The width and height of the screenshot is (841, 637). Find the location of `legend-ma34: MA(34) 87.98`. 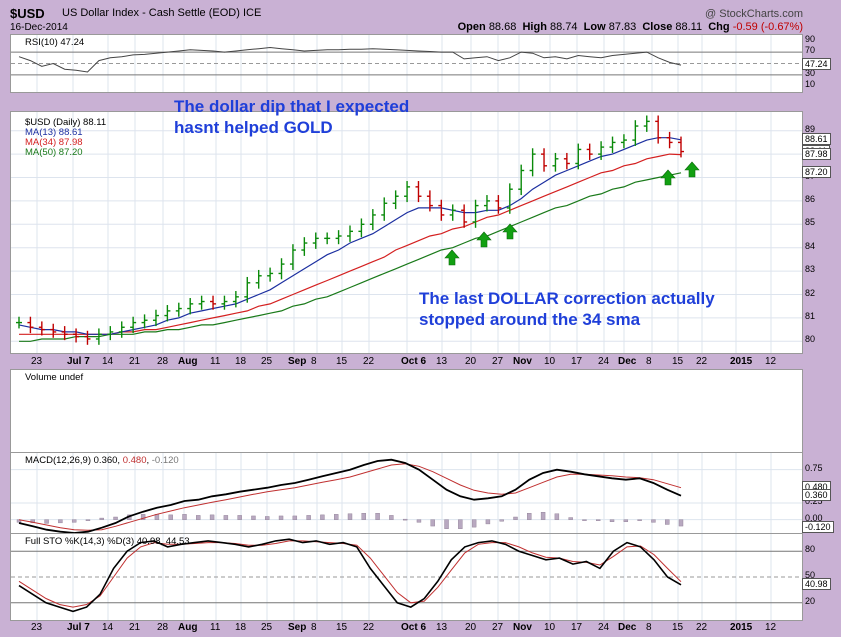

legend-ma34: MA(34) 87.98 is located at coordinates (54, 142).